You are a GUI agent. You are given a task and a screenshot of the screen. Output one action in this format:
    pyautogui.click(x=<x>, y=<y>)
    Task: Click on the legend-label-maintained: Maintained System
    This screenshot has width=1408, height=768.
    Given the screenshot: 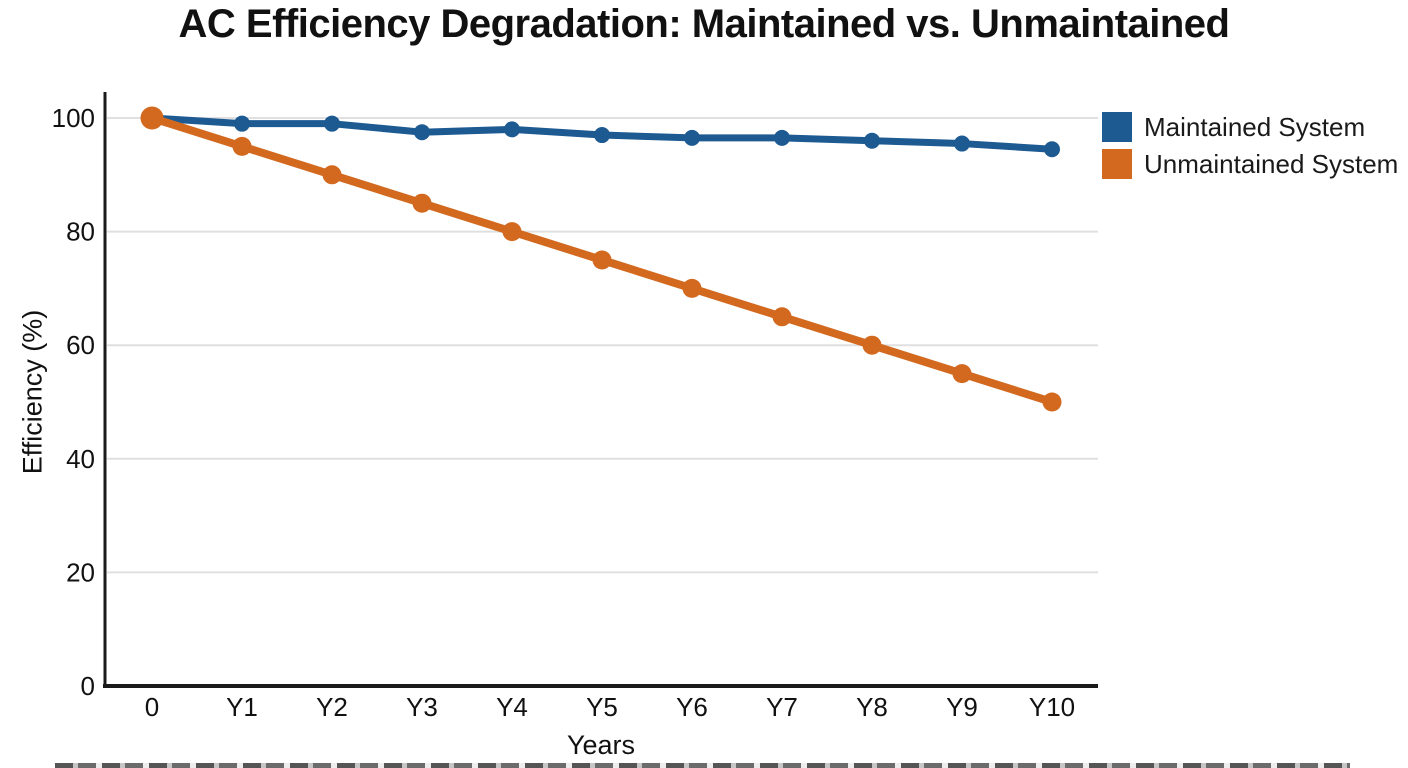 What is the action you would take?
    pyautogui.click(x=1255, y=127)
    